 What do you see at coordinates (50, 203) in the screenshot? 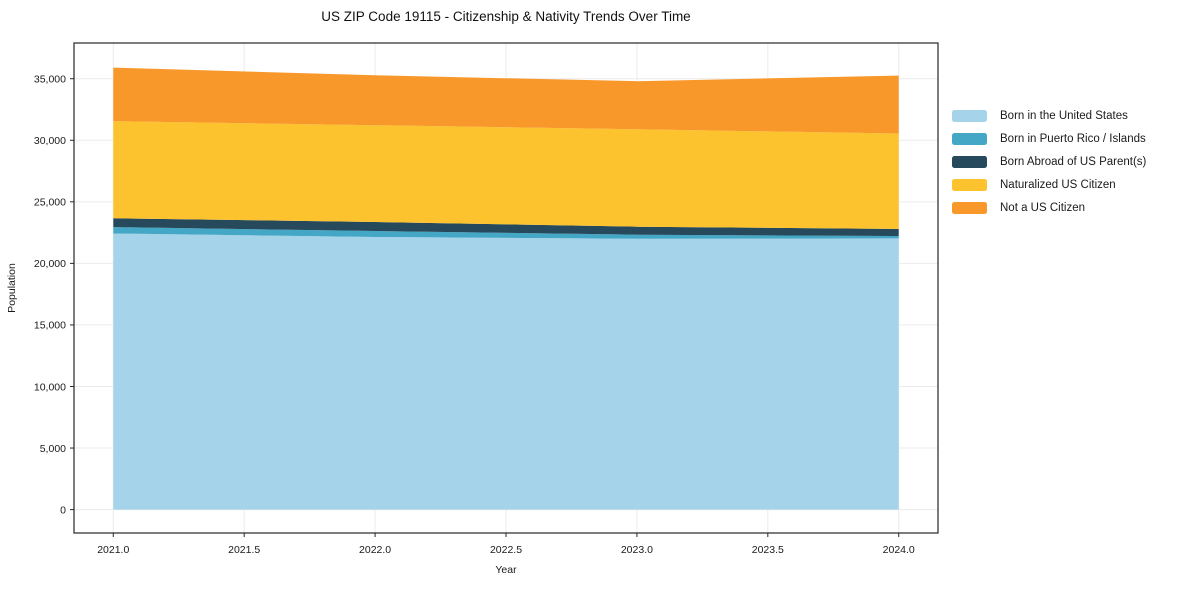
I see `y-tick-label: 25,000` at bounding box center [50, 203].